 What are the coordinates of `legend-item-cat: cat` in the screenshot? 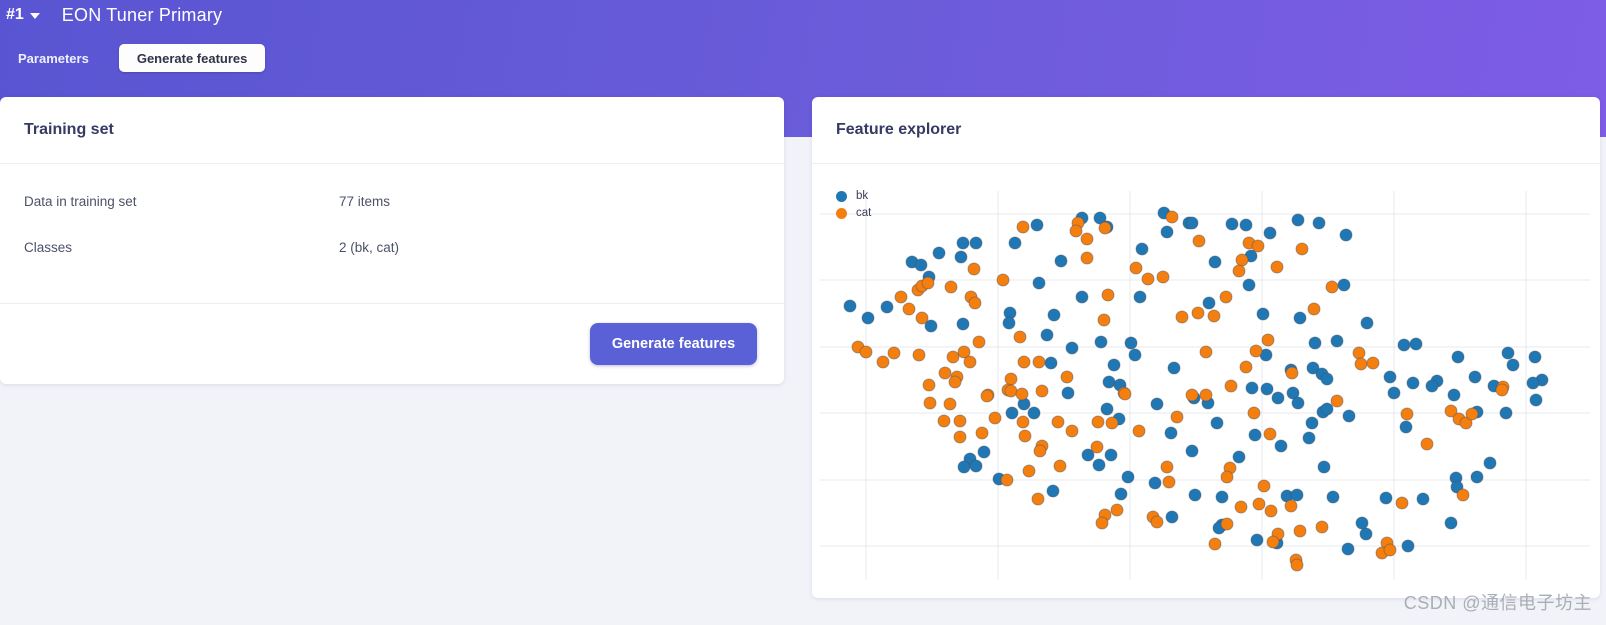 It's located at (853, 213).